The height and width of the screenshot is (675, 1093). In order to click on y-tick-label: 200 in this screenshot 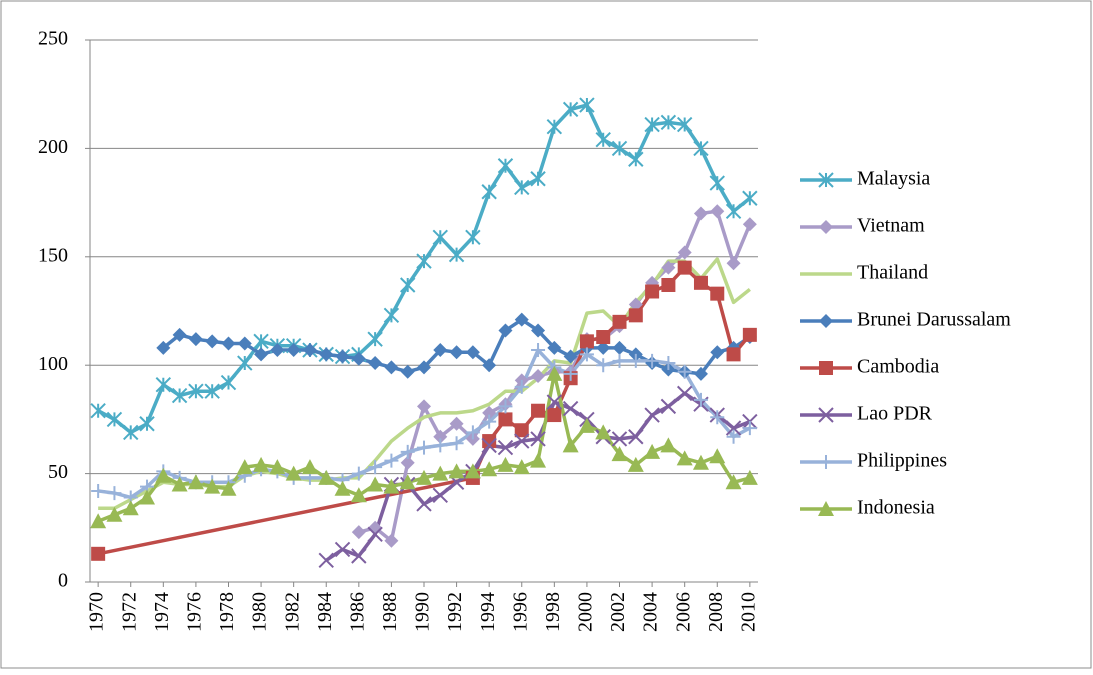, I will do `click(53, 147)`.